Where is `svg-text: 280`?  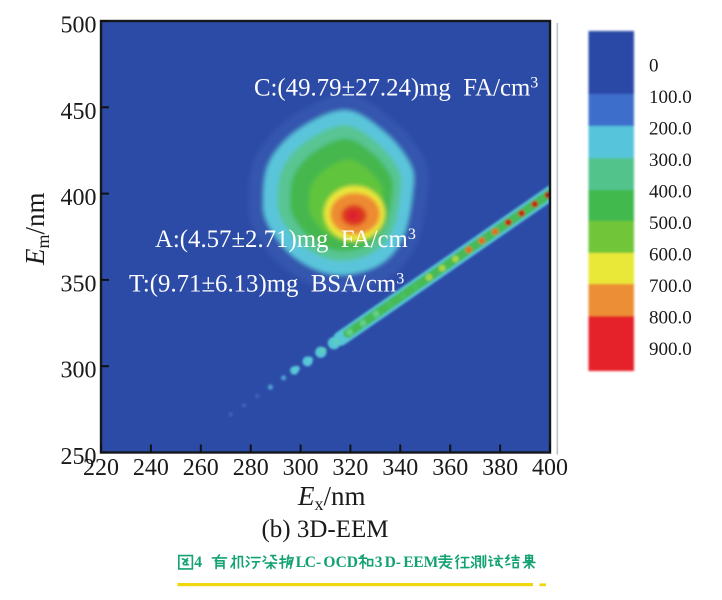 svg-text: 280 is located at coordinates (251, 468).